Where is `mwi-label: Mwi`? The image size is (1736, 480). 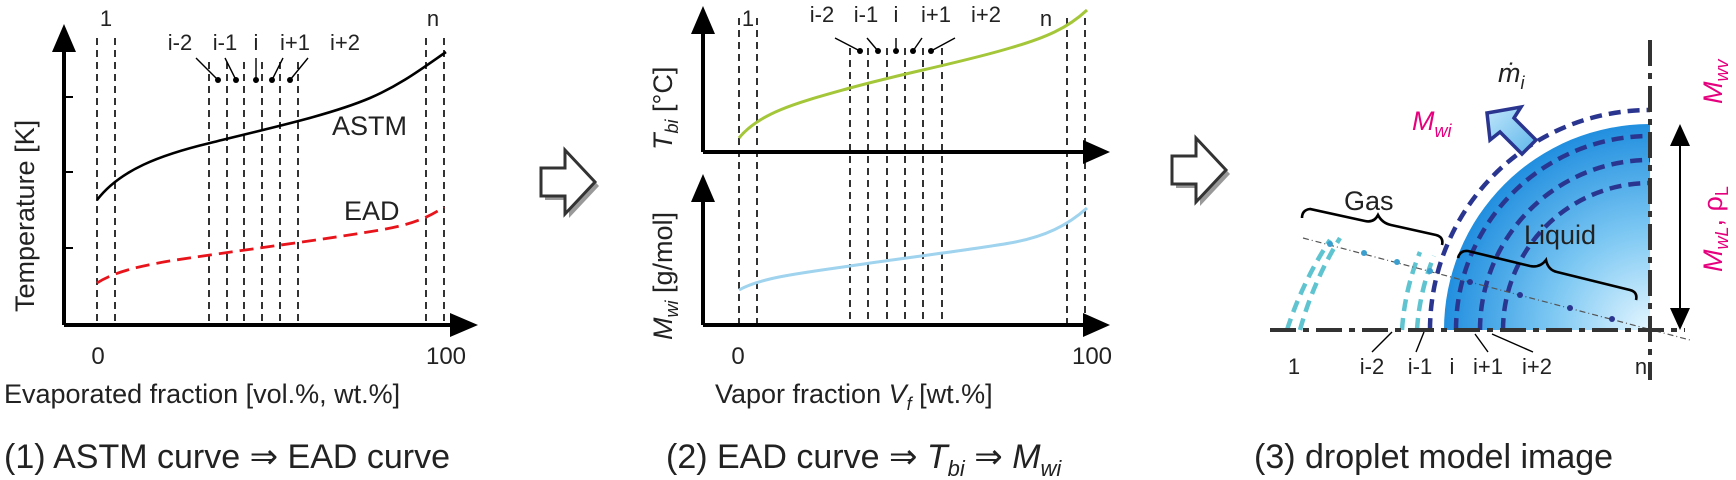
mwi-label: Mwi is located at coordinates (1432, 123).